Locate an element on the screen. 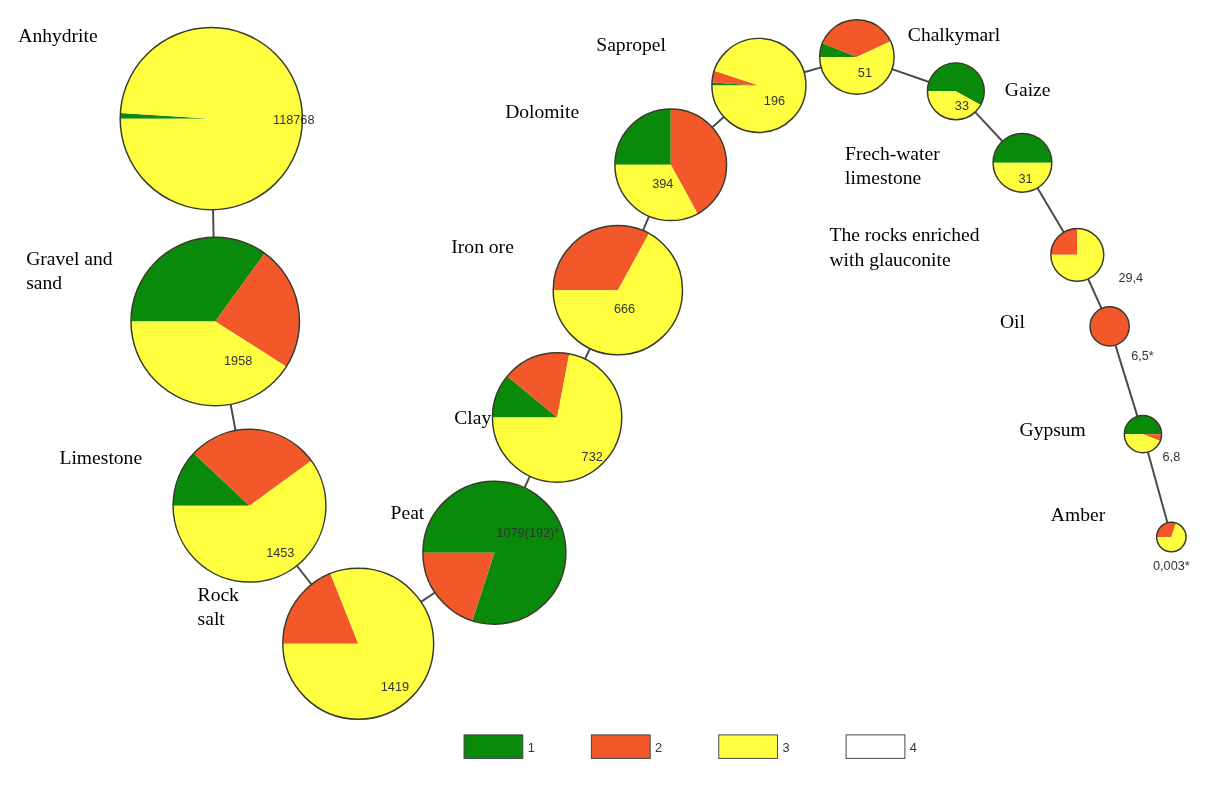 This screenshot has width=1229, height=786. text: Peat is located at coordinates (407, 513).